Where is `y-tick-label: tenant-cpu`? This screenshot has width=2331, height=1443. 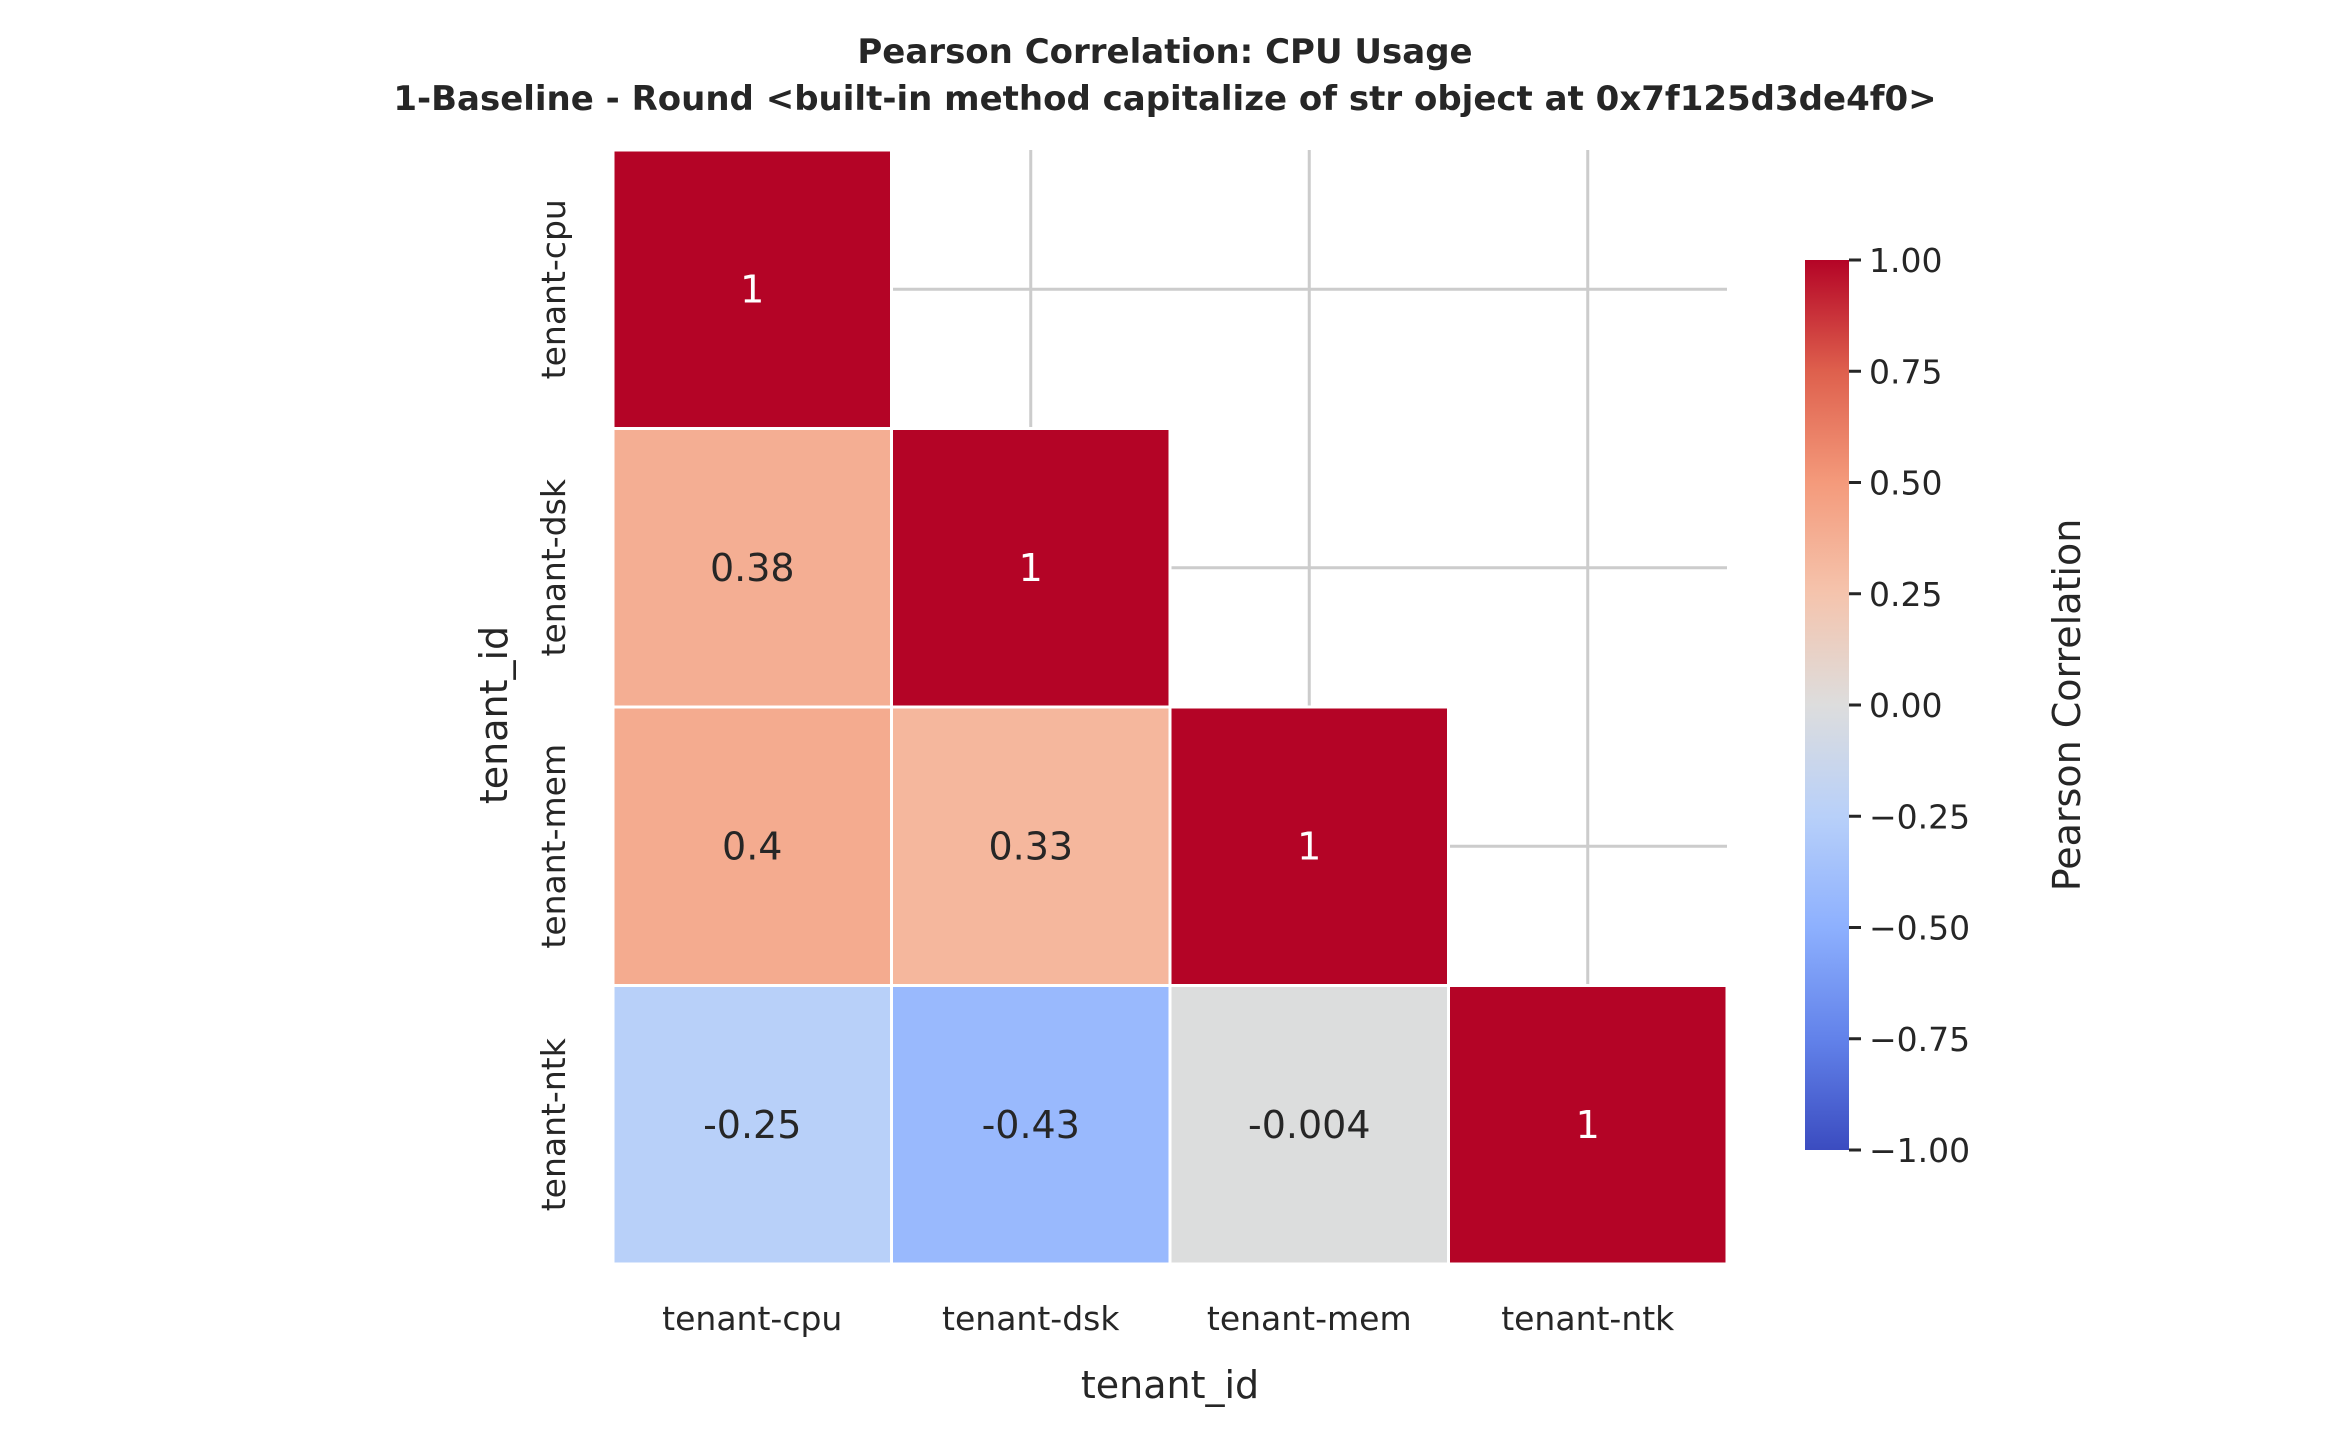
y-tick-label: tenant-cpu is located at coordinates (553, 289).